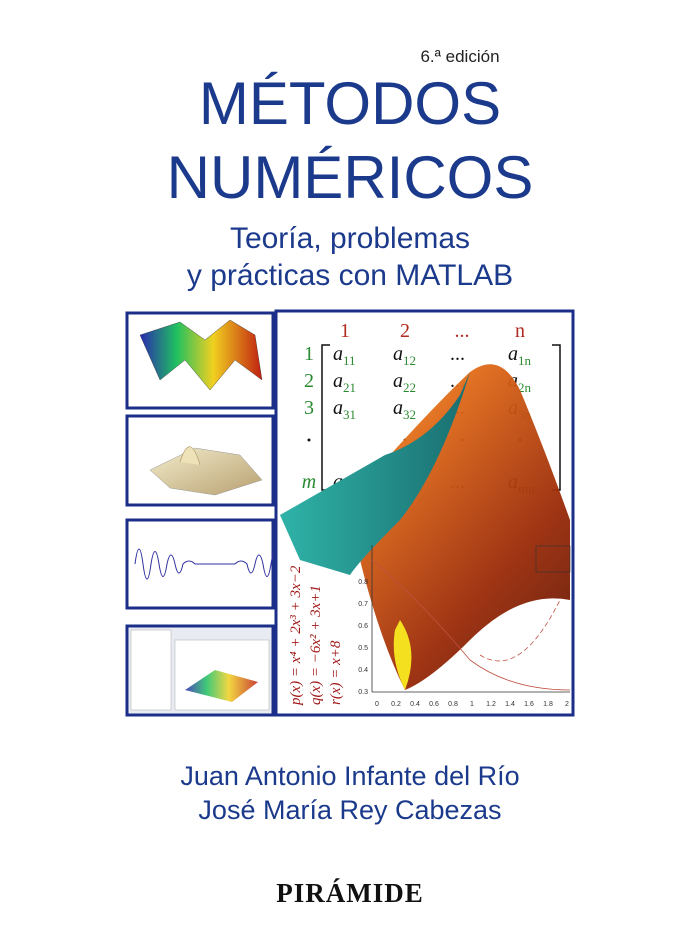  What do you see at coordinates (349, 414) in the screenshot?
I see `matrix-cell-index: 31` at bounding box center [349, 414].